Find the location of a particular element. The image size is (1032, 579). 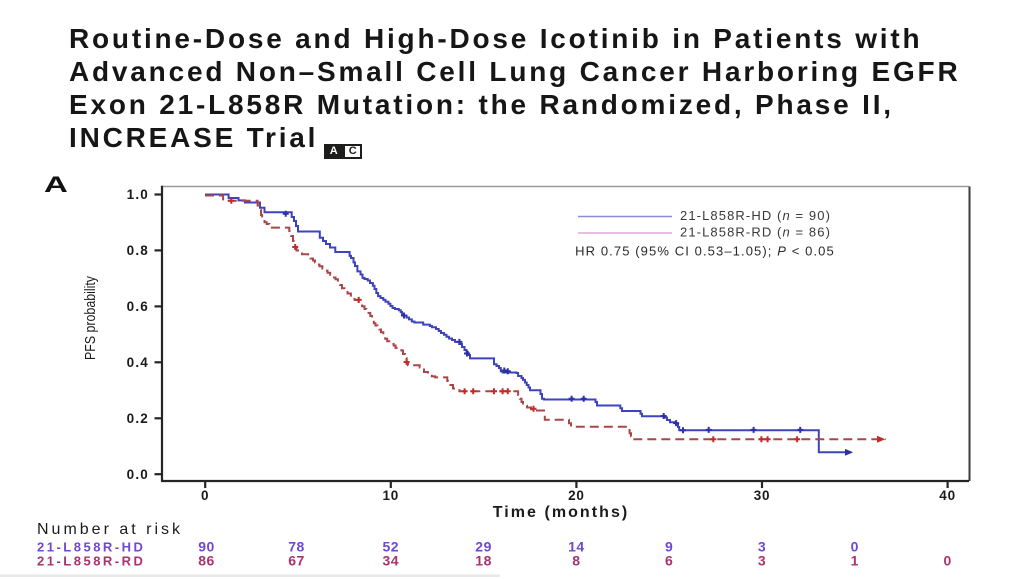

svg-text:HR 0.75 (95% CI 0.53–1.05); P: HR 0.75 (95% CI 0.53–1.05); P < 0.05 is located at coordinates (705, 251).